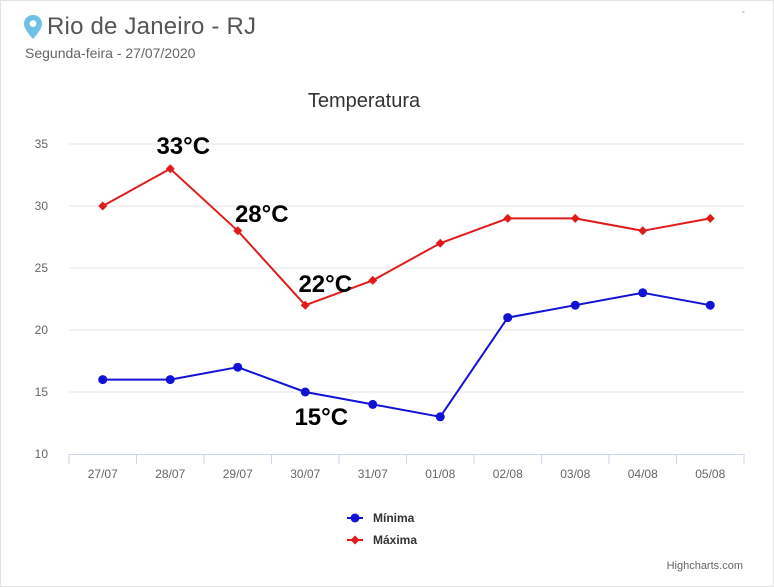  What do you see at coordinates (704, 566) in the screenshot?
I see `credits-link: Highcharts.com` at bounding box center [704, 566].